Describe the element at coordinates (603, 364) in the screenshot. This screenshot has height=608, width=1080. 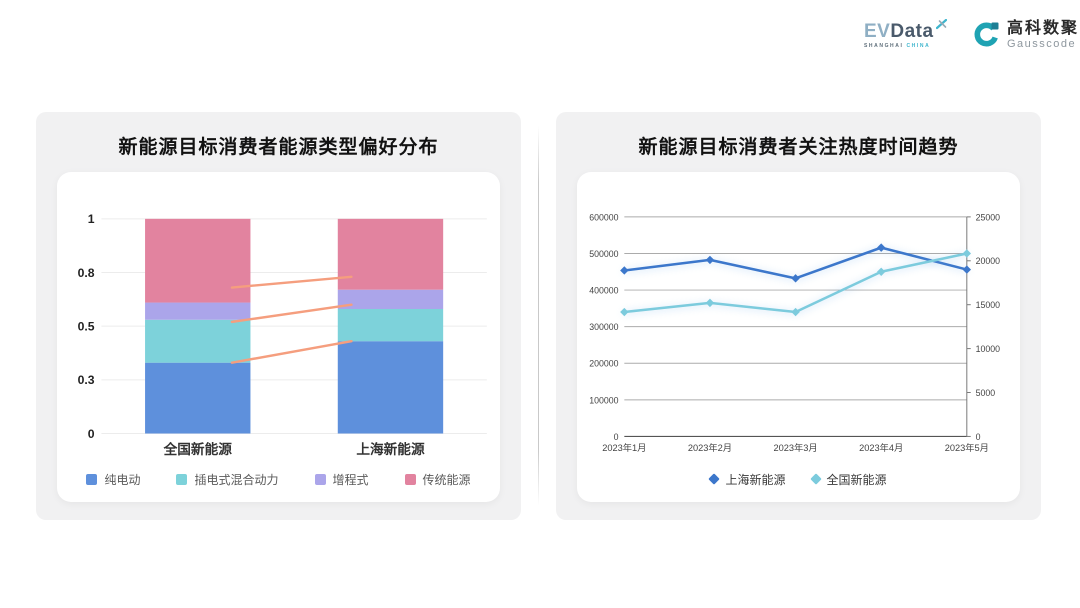
I see `left-axis-tick-label: 200000` at that location.